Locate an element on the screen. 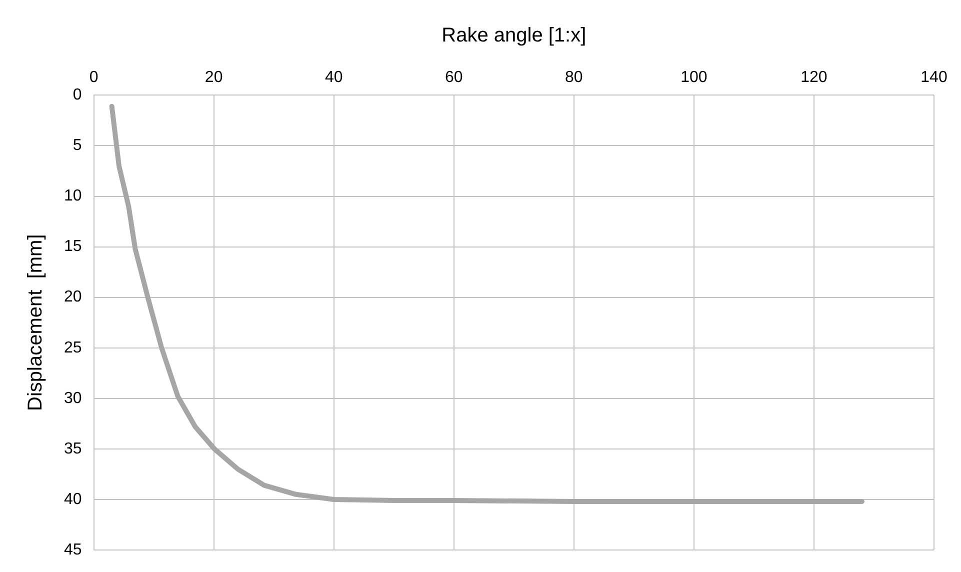  x-tick-label: 40 is located at coordinates (333, 77).